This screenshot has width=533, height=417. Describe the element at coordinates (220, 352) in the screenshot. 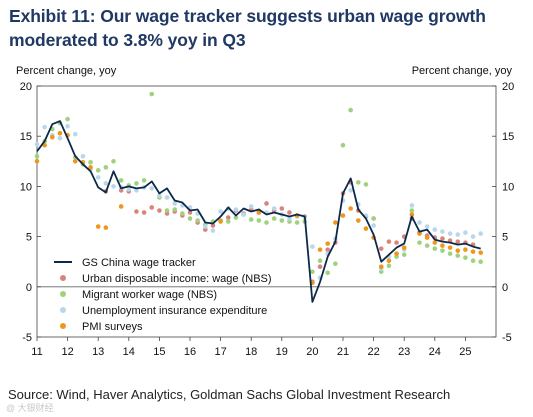

I see `x-tick-label: 17` at that location.